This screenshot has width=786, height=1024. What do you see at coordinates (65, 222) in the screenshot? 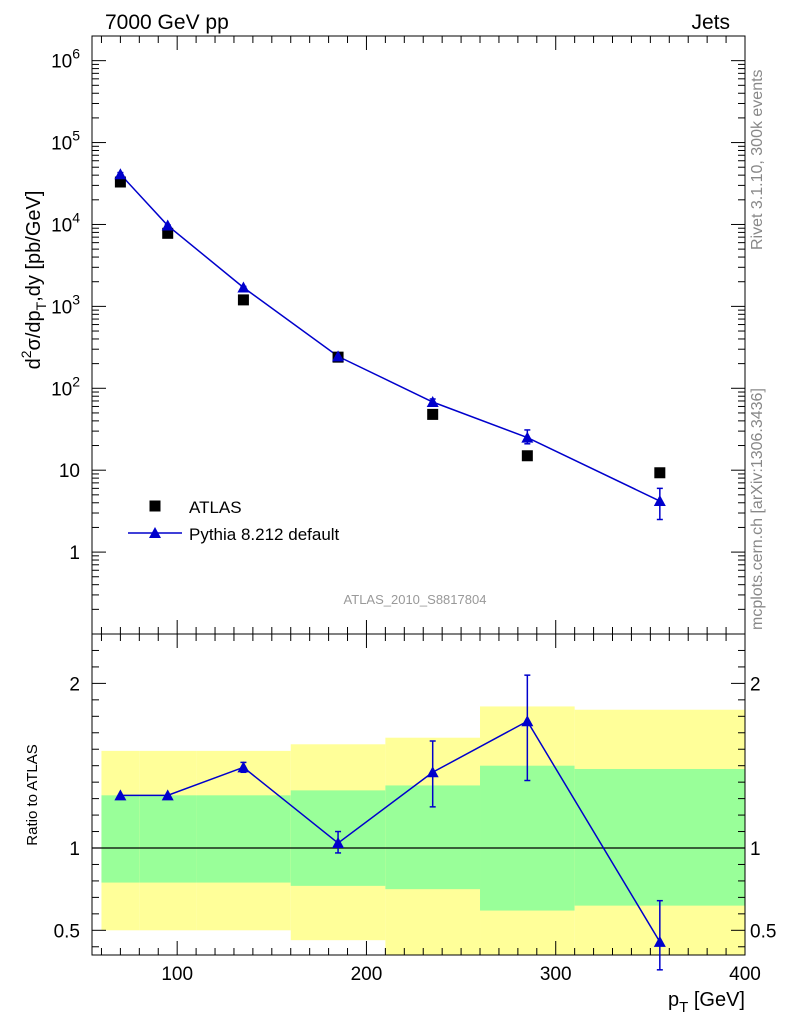
I see `y-tick-label: 10⁴` at bounding box center [65, 222].